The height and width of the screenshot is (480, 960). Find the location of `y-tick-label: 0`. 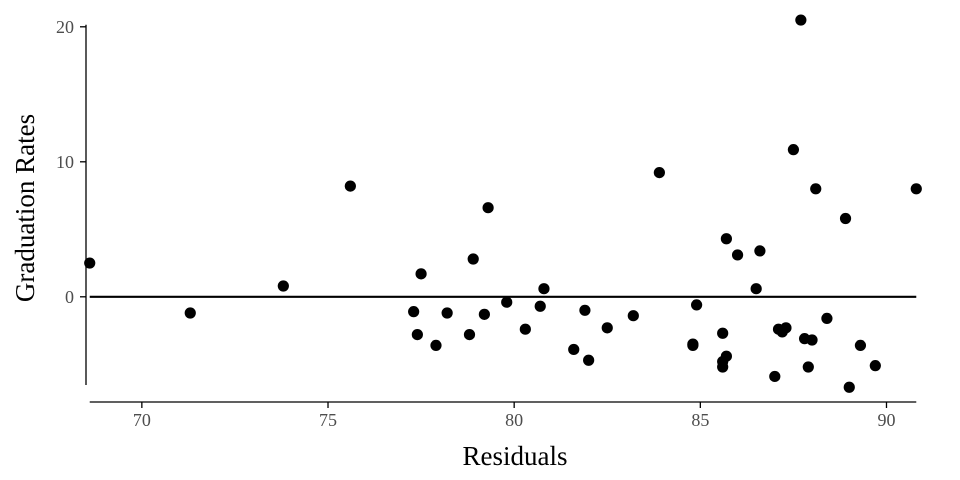

y-tick-label: 0 is located at coordinates (69, 297).